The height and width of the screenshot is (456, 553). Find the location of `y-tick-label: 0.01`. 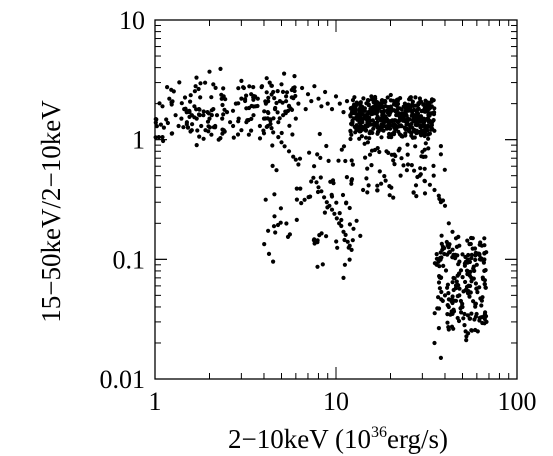

y-tick-label: 0.01 is located at coordinates (123, 379).